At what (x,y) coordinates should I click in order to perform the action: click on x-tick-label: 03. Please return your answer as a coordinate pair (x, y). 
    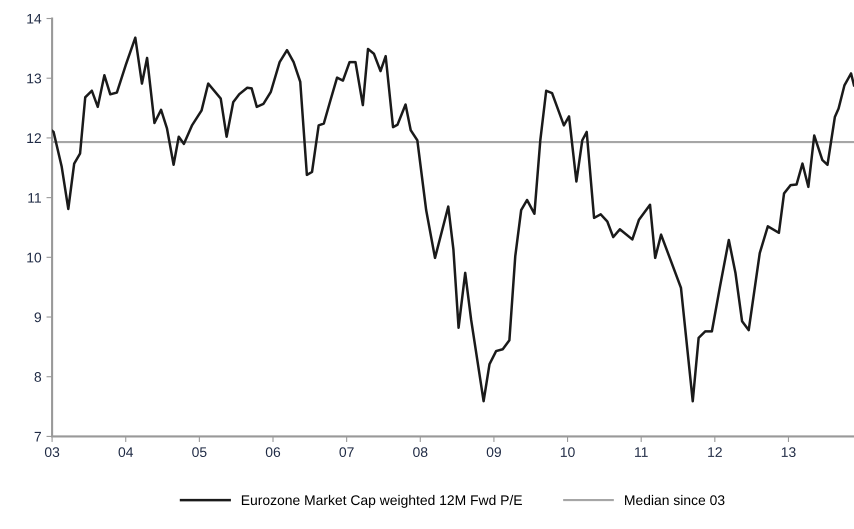
    Looking at the image, I should click on (52, 452).